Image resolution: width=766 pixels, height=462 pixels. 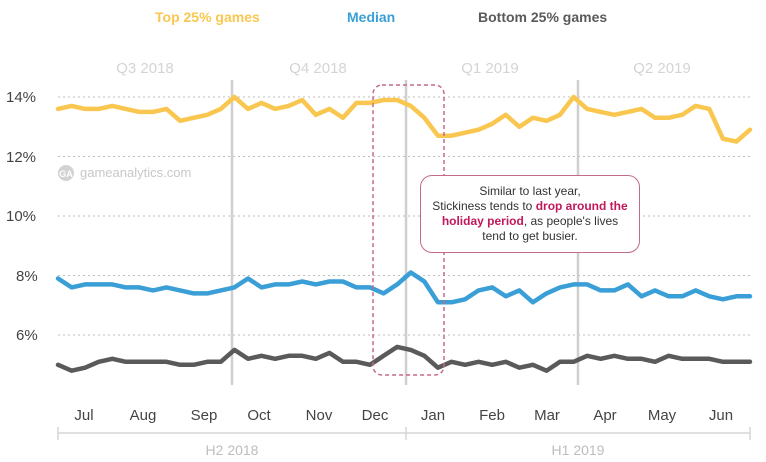 I want to click on series-line-median, so click(x=404, y=287).